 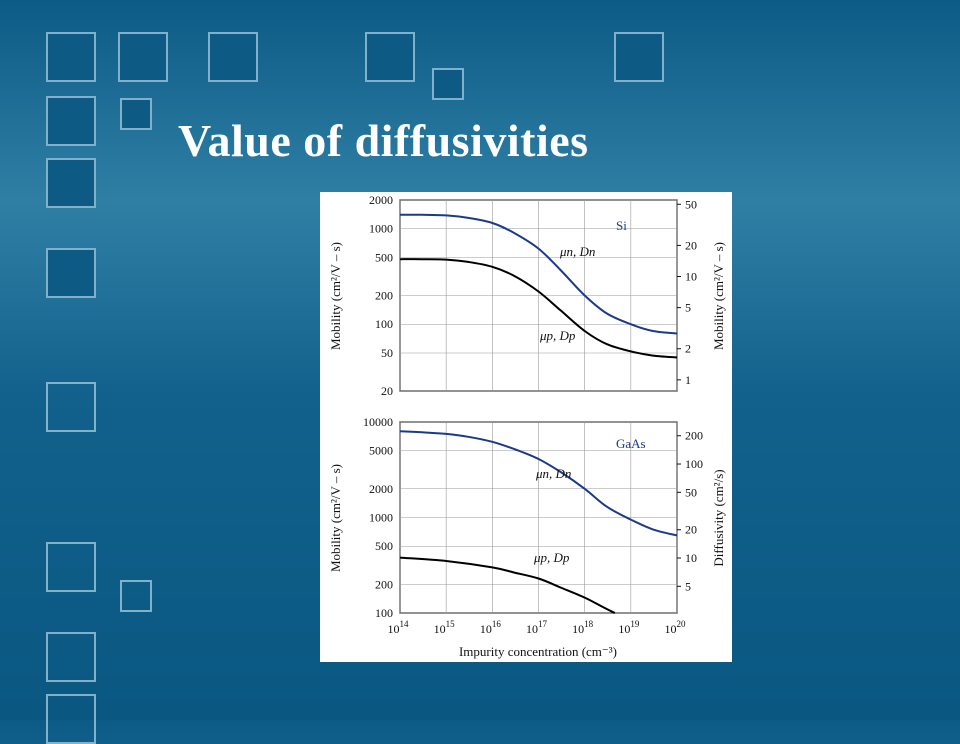 What do you see at coordinates (384, 546) in the screenshot?
I see `gaas-left-tick-label: 500` at bounding box center [384, 546].